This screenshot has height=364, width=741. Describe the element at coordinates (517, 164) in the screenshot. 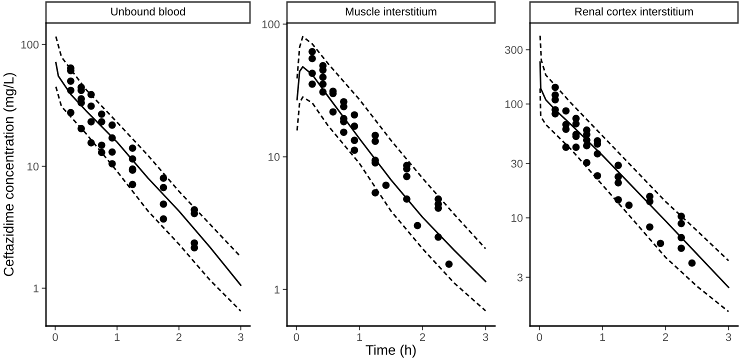

I see `y-tick-label: 30` at that location.